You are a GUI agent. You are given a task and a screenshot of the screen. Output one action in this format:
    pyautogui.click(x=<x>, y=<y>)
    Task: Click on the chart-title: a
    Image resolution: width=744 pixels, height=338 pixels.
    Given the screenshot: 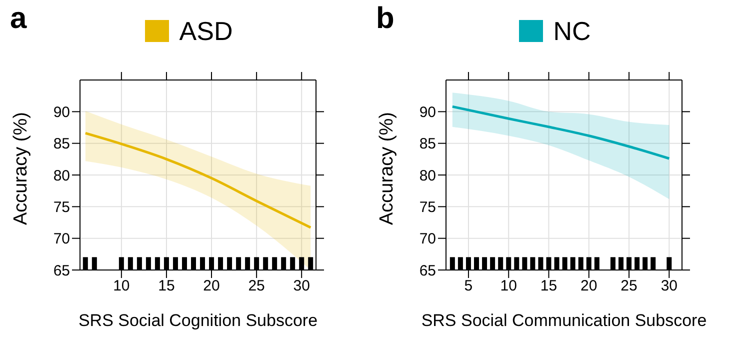 What is the action you would take?
    pyautogui.click(x=18, y=19)
    